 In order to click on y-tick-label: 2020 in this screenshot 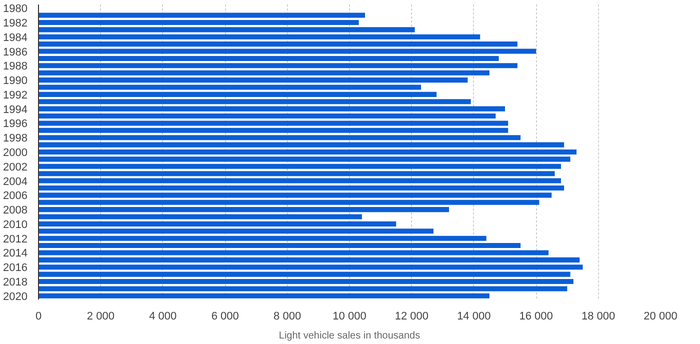, I will do `click(15, 296)`.